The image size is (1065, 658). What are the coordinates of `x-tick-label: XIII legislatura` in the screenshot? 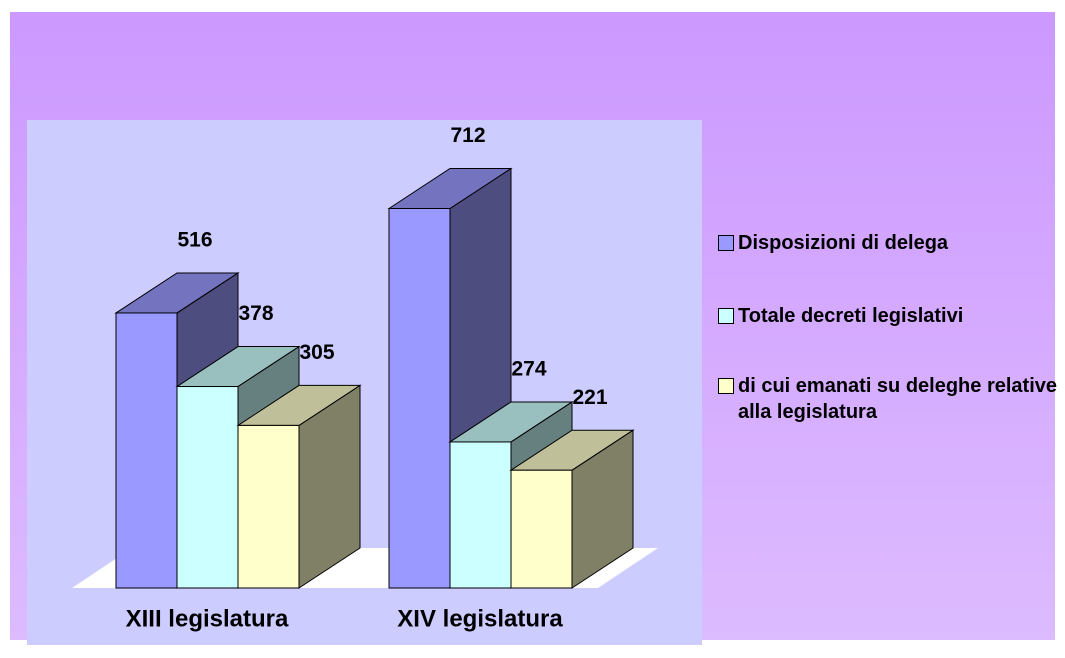 It's located at (207, 618).